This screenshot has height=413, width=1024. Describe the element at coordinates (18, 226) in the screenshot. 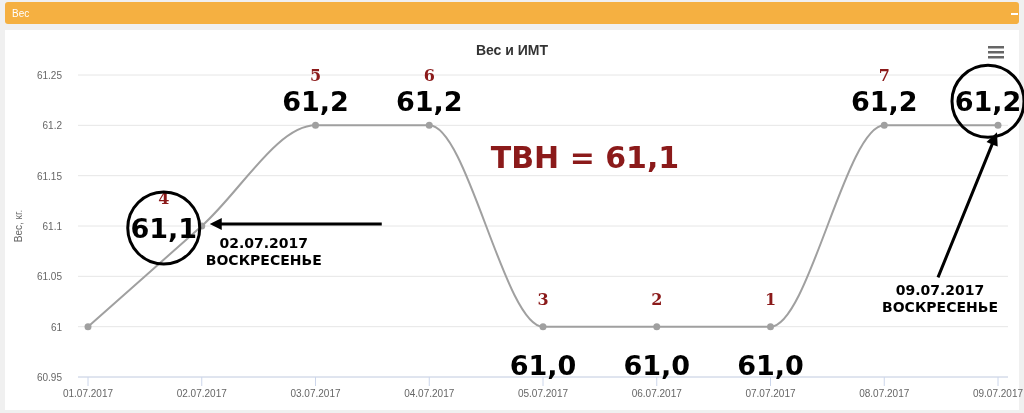

I see `y-axis-title: Вес, кг.` at that location.